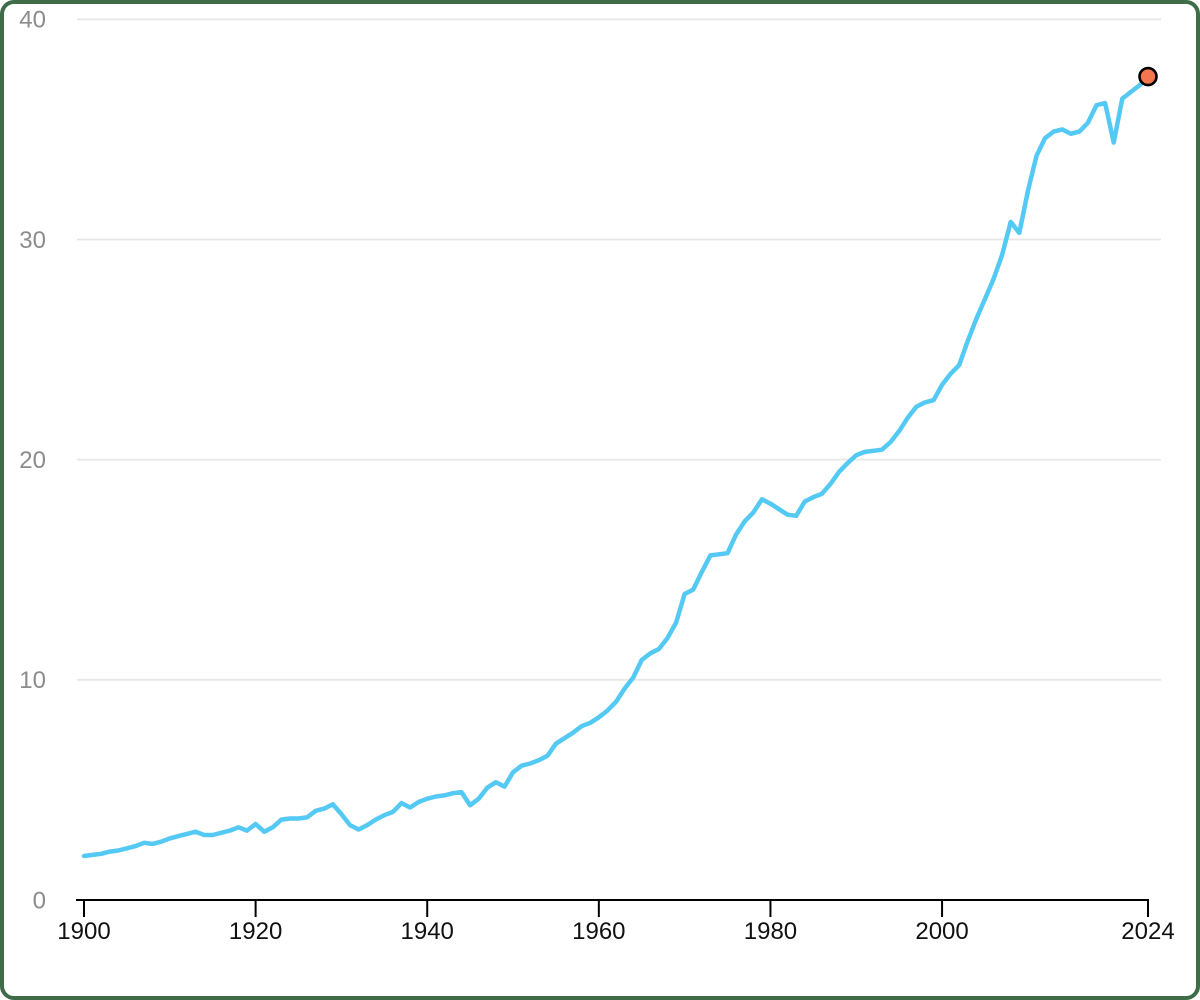  I want to click on x-tick-label: 1920, so click(255, 931).